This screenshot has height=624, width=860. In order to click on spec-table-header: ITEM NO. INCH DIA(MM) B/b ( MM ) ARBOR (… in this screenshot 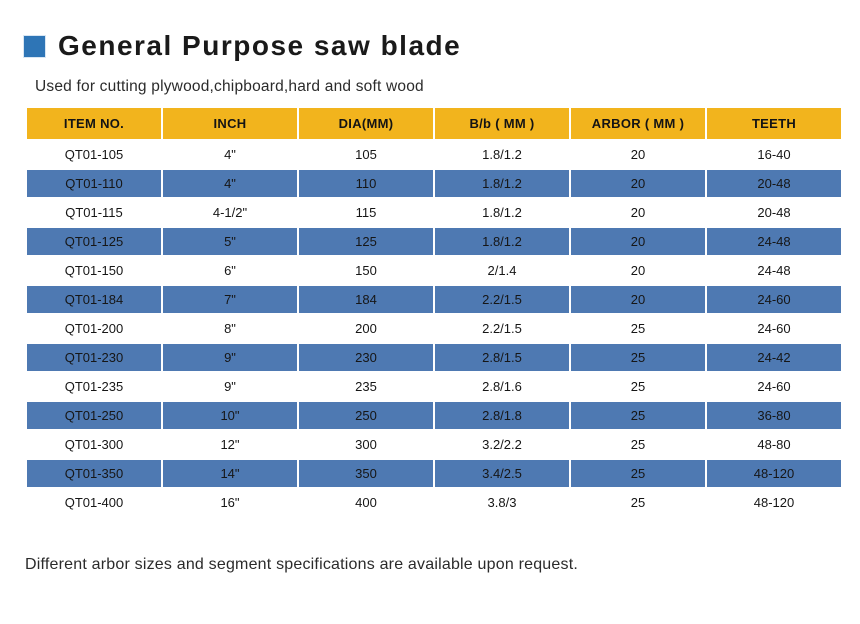, I will do `click(434, 123)`.